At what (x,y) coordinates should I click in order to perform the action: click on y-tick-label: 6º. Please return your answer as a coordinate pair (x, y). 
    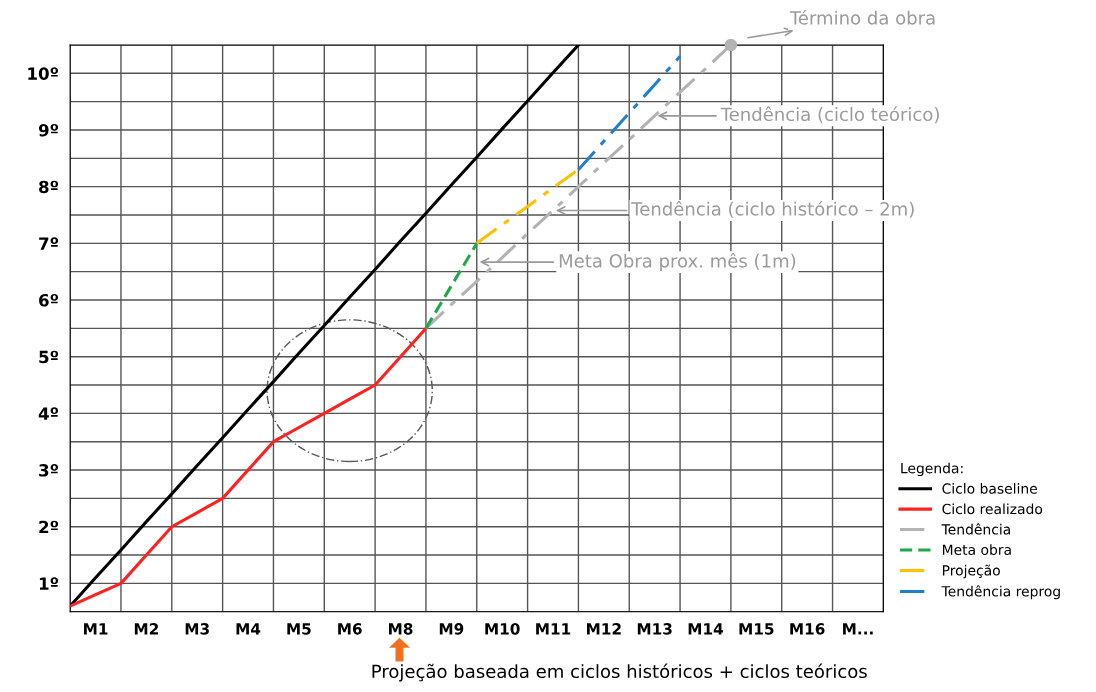
    Looking at the image, I should click on (49, 300).